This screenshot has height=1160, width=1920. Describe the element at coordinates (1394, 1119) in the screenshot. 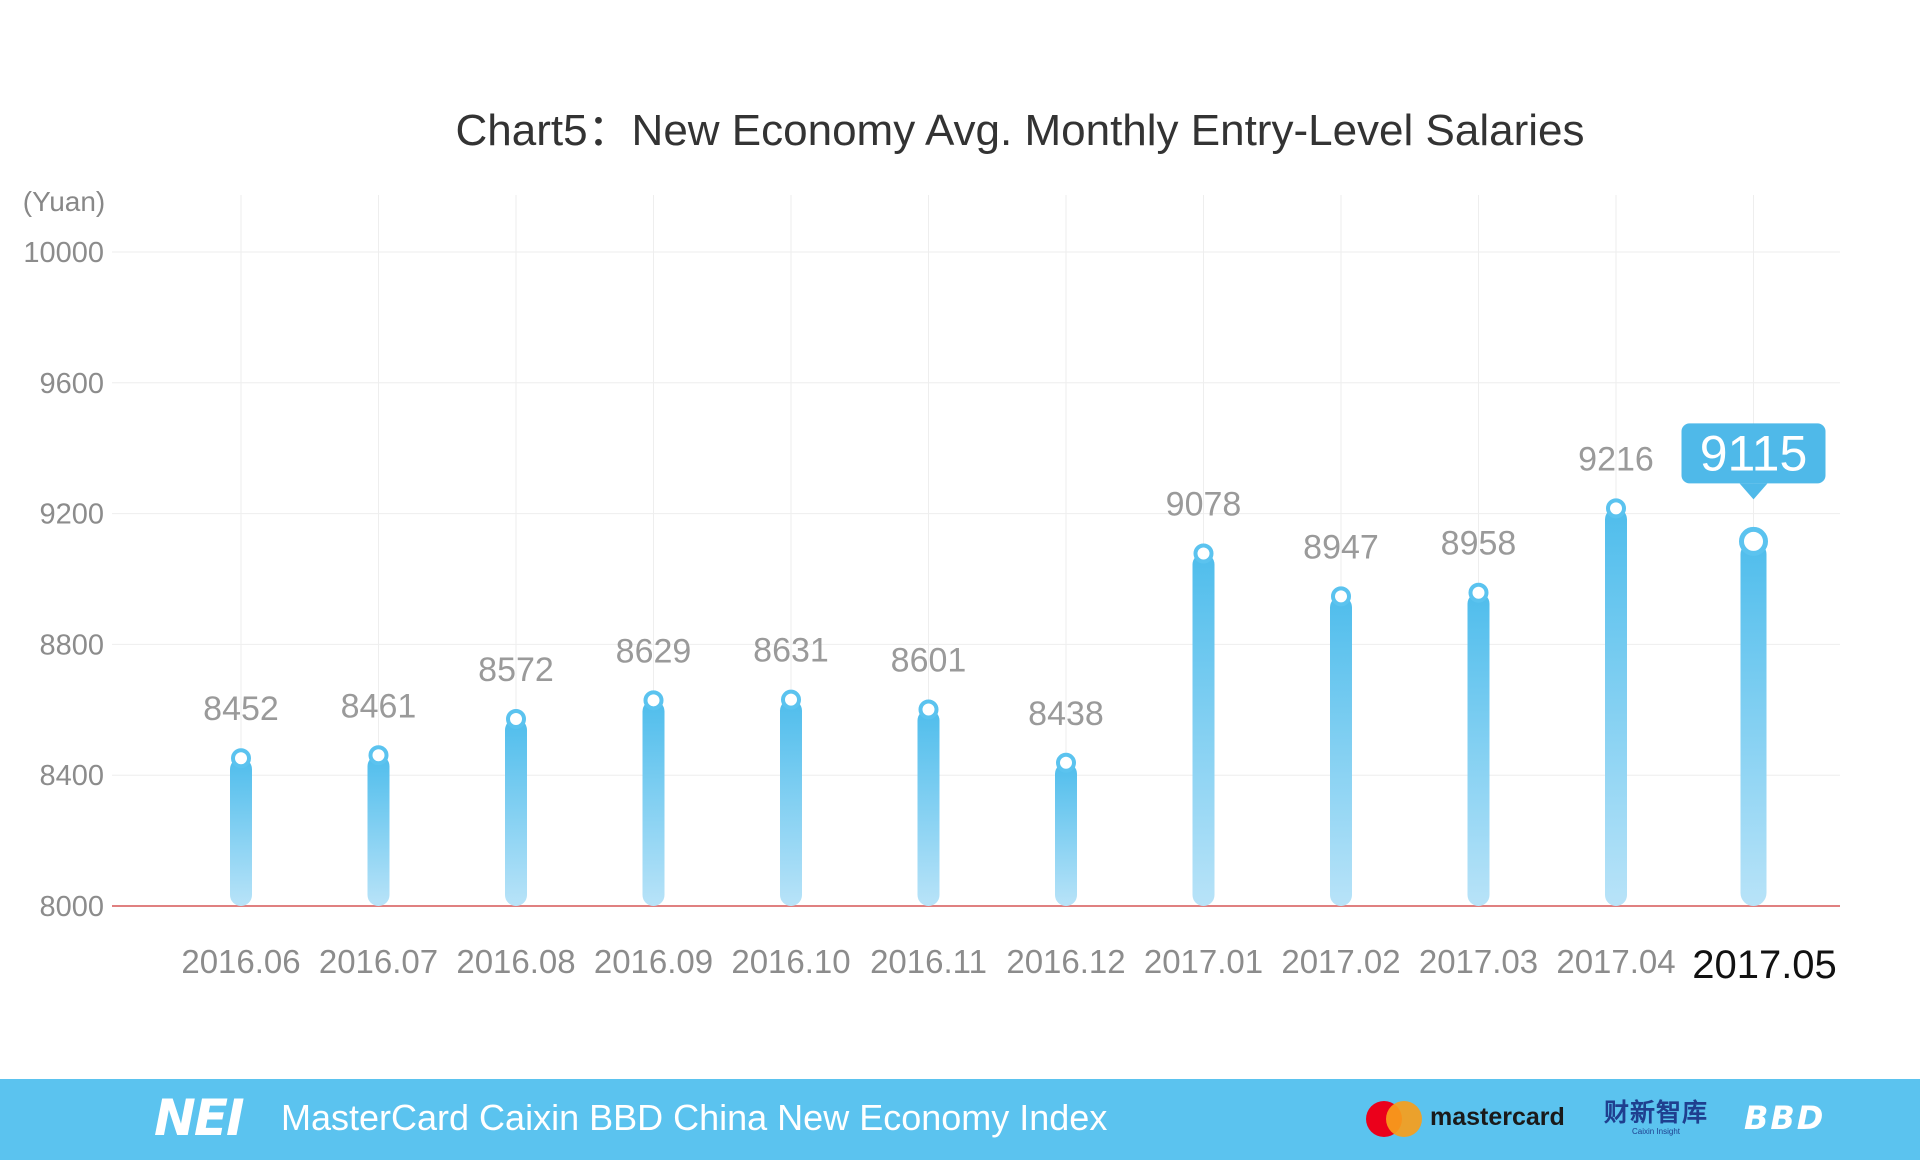

I see `mastercard-logo-icon` at that location.